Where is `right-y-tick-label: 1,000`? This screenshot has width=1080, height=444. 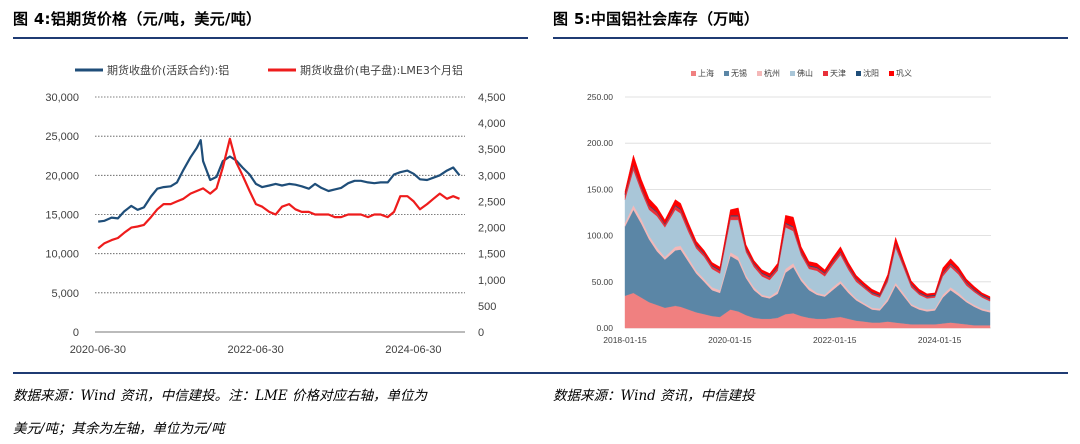 right-y-tick-label: 1,000 is located at coordinates (492, 281).